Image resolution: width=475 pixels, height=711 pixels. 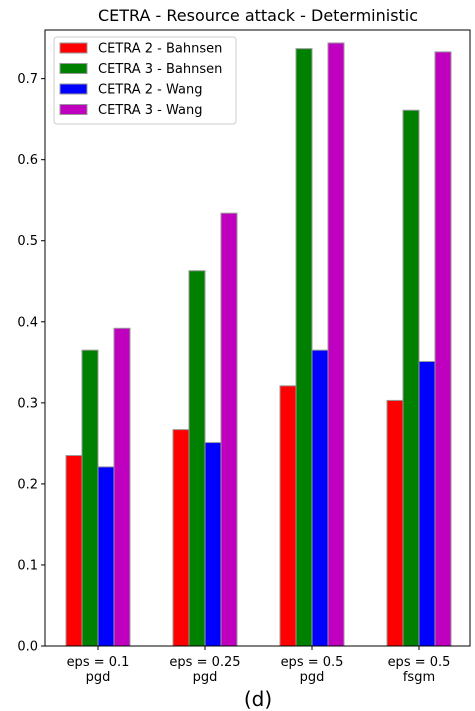 I want to click on y-tick-label: 0.6, so click(x=27, y=160).